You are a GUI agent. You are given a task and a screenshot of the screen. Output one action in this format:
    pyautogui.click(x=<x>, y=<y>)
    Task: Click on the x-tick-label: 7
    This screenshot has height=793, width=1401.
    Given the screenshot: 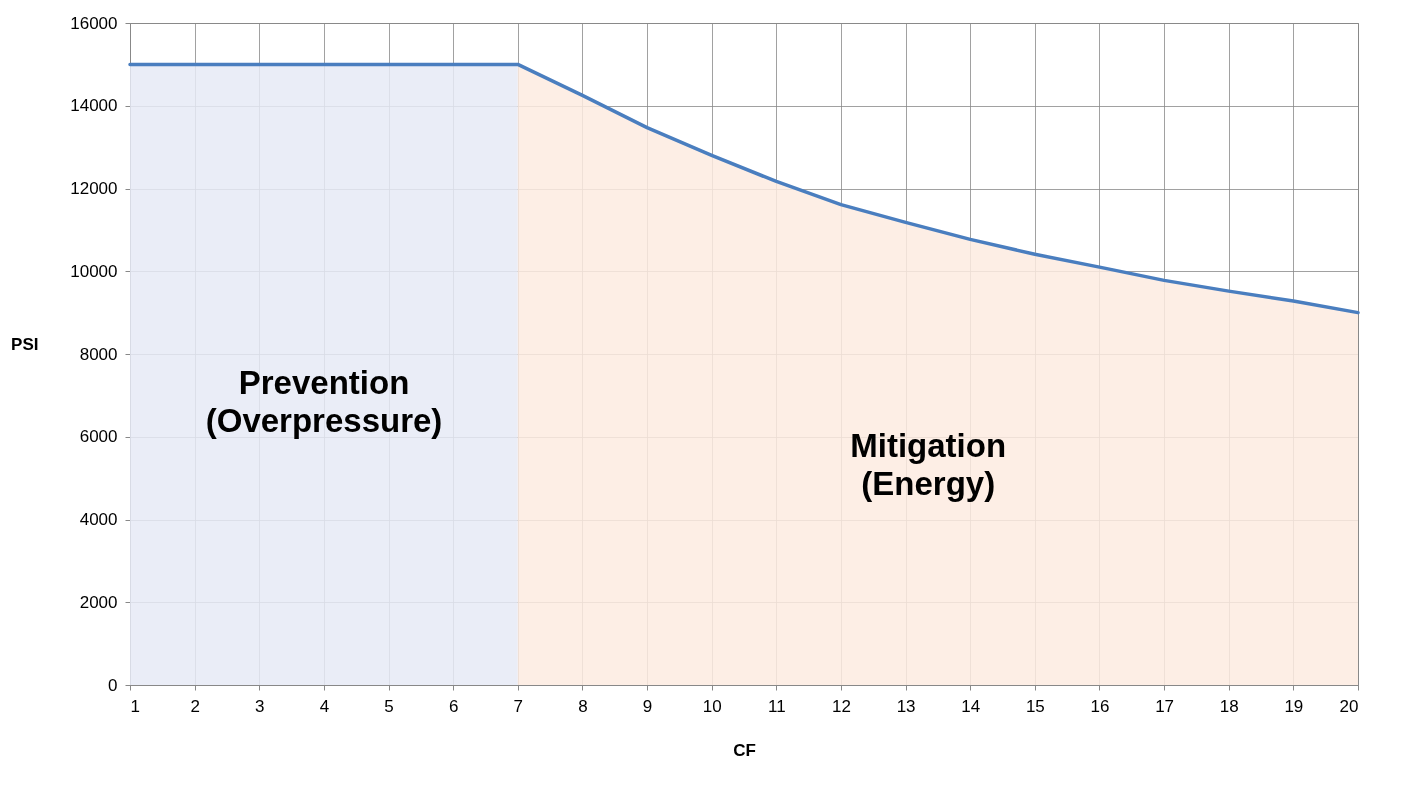 What is the action you would take?
    pyautogui.click(x=518, y=706)
    